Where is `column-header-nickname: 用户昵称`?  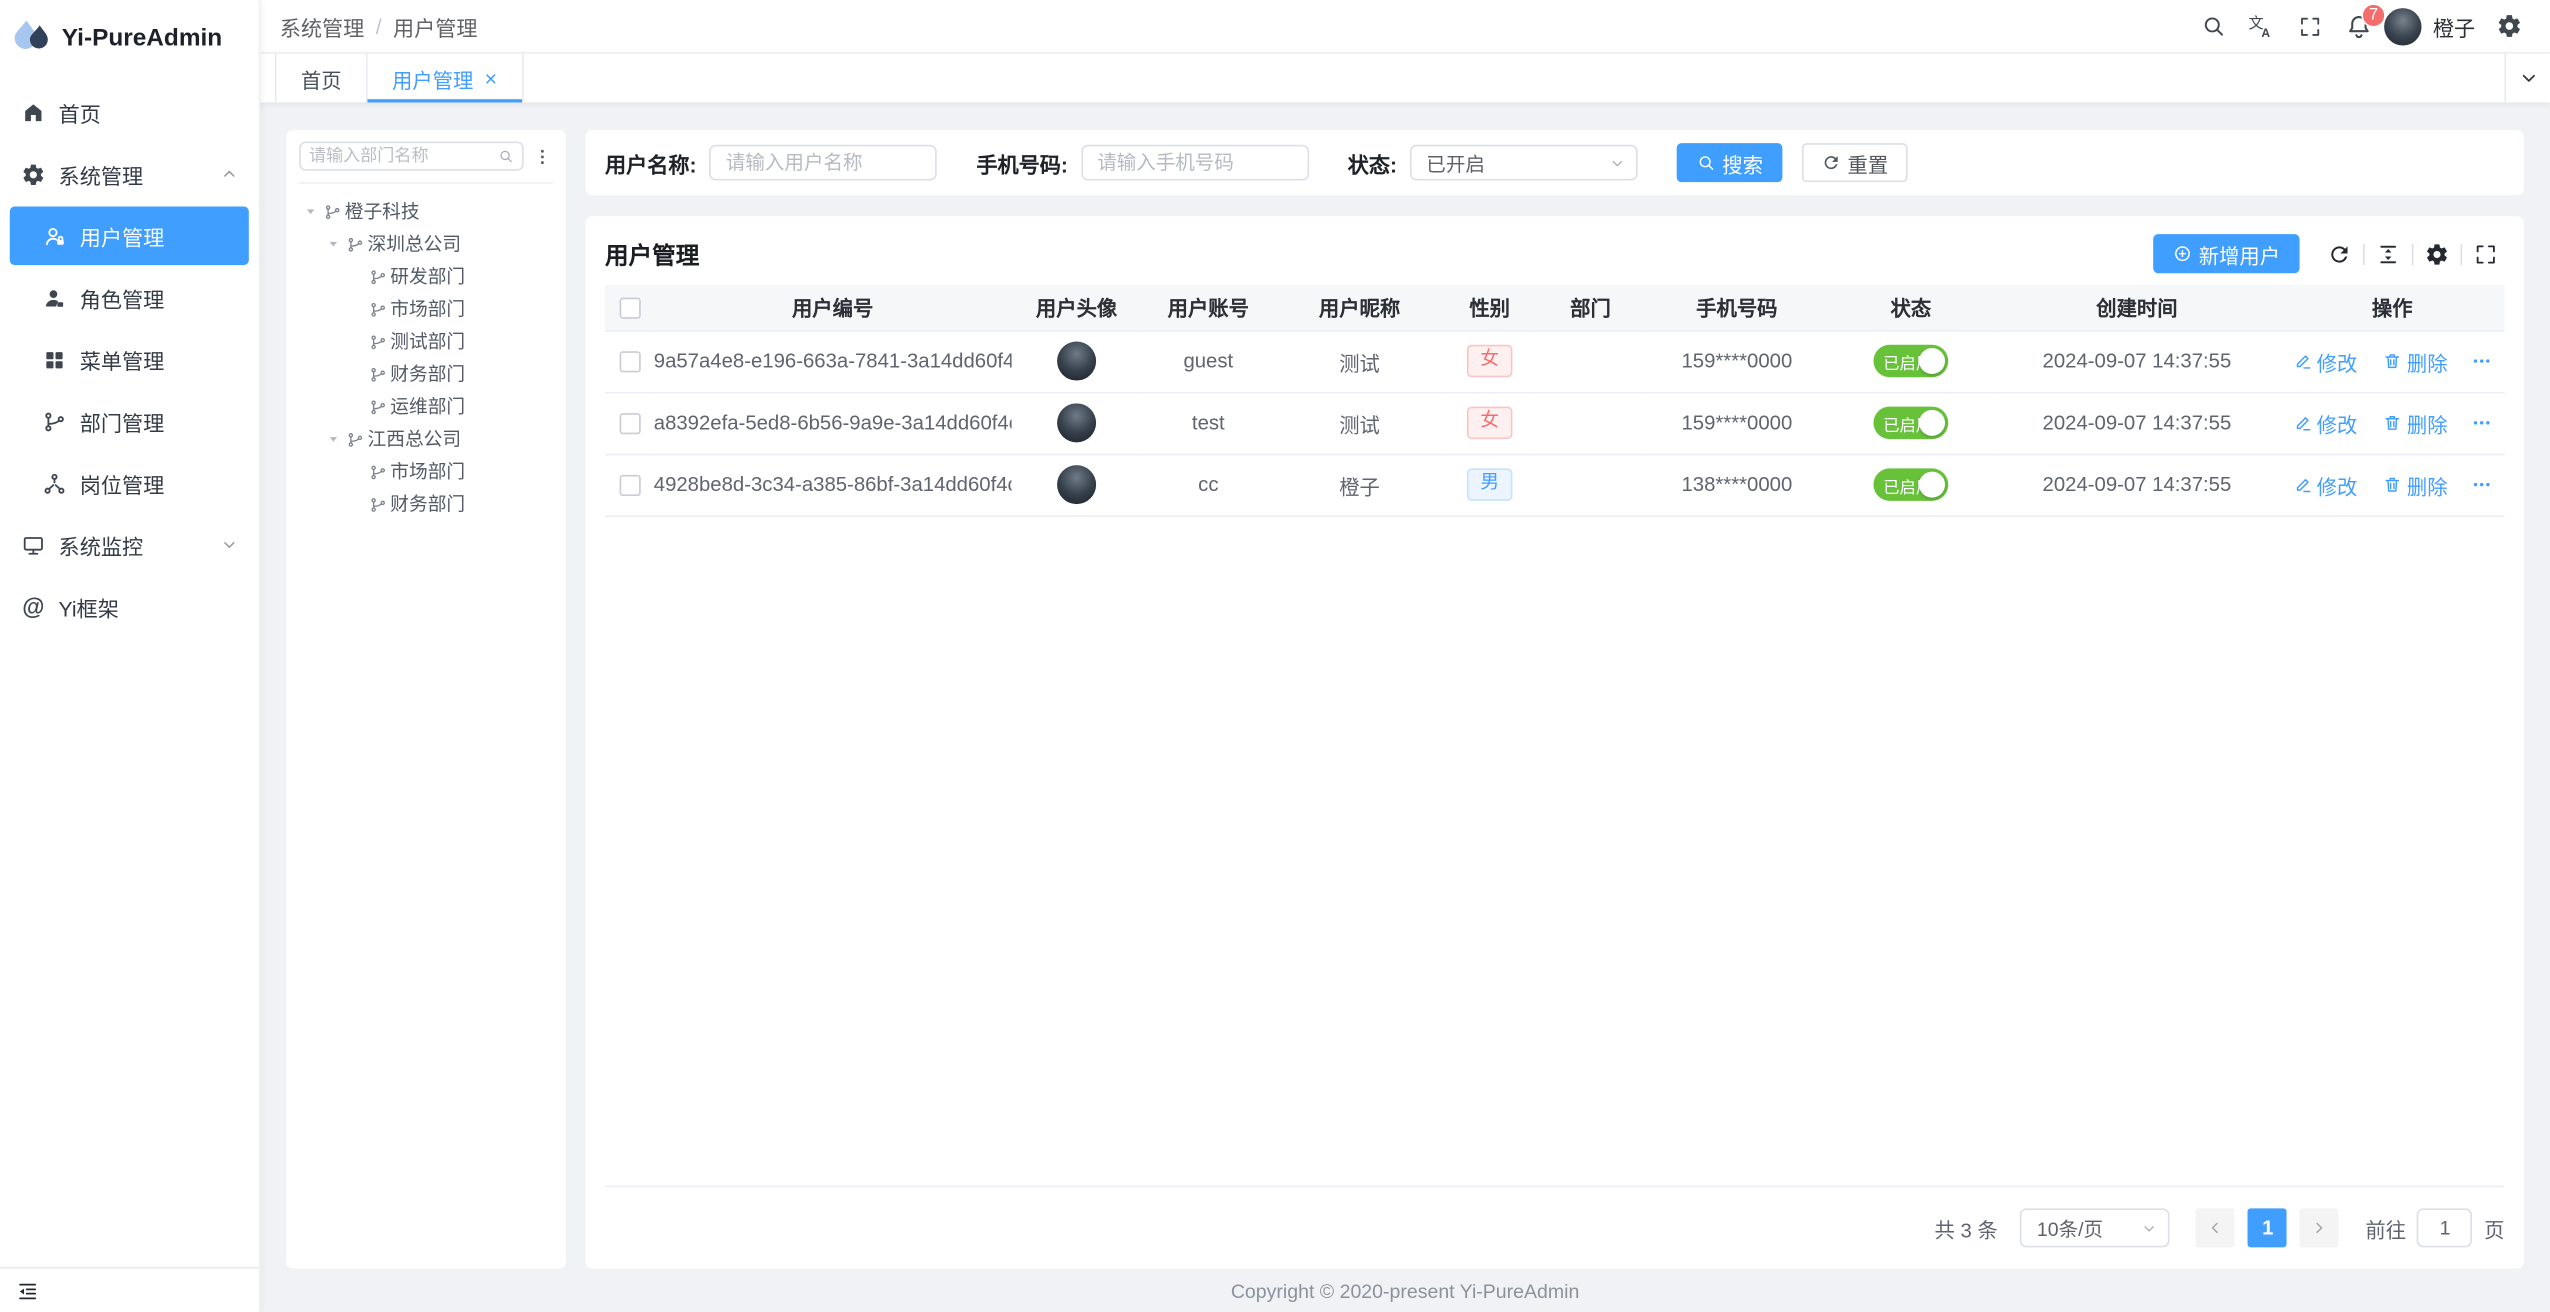 column-header-nickname: 用户昵称 is located at coordinates (1360, 307).